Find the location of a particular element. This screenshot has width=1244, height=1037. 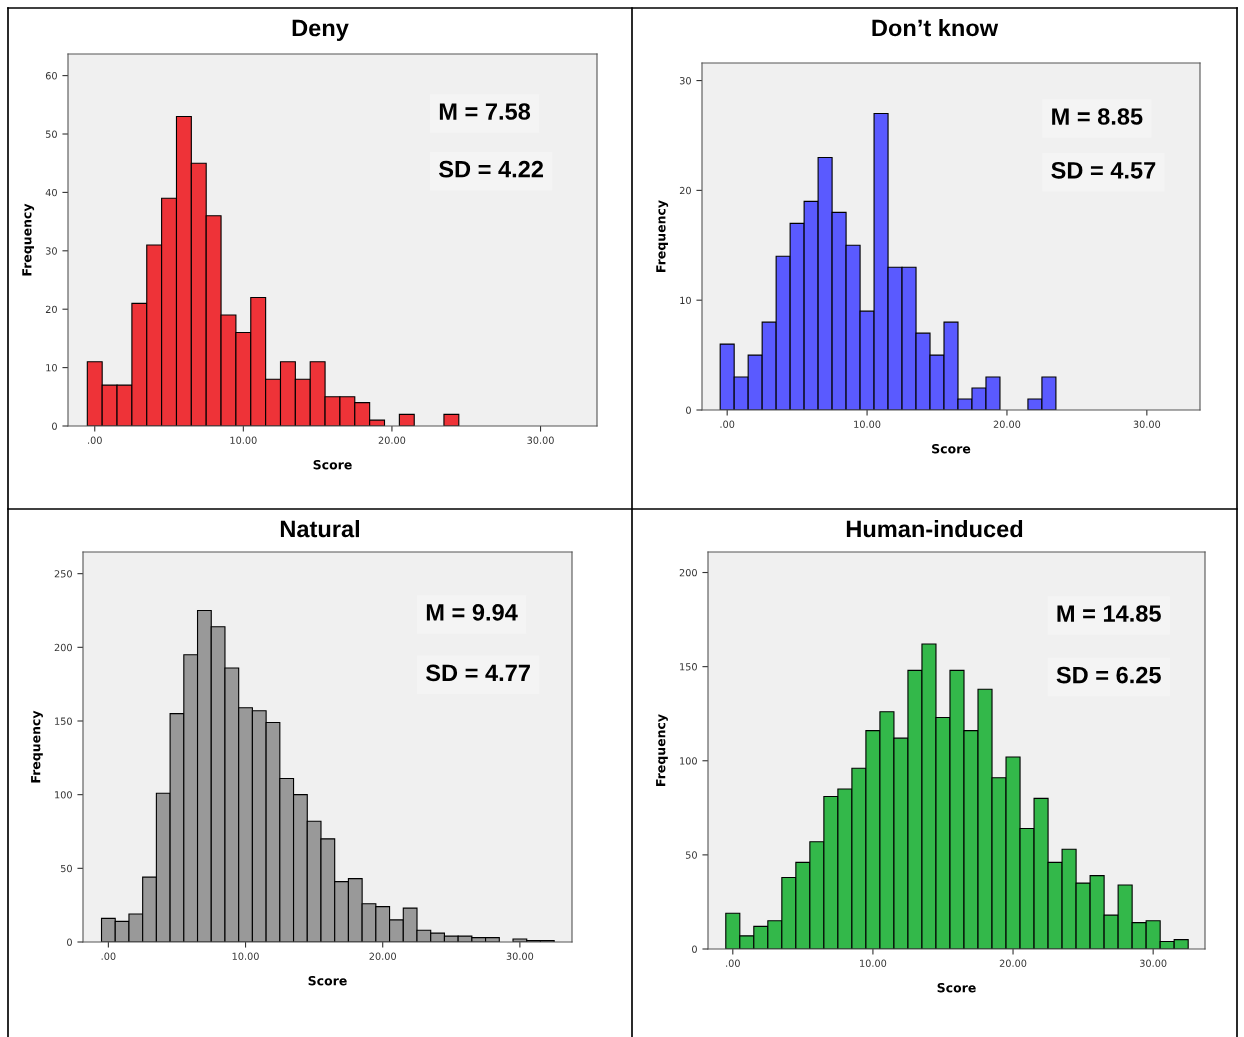

chart-title: Natural is located at coordinates (319, 528).